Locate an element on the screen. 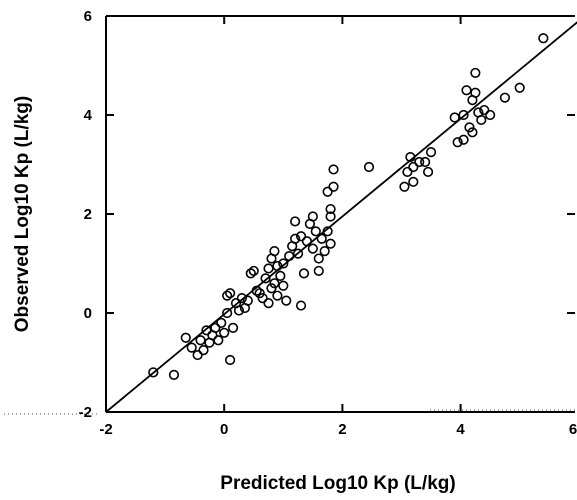 This screenshot has height=500, width=577. x-tick-label: -2 is located at coordinates (105, 429).